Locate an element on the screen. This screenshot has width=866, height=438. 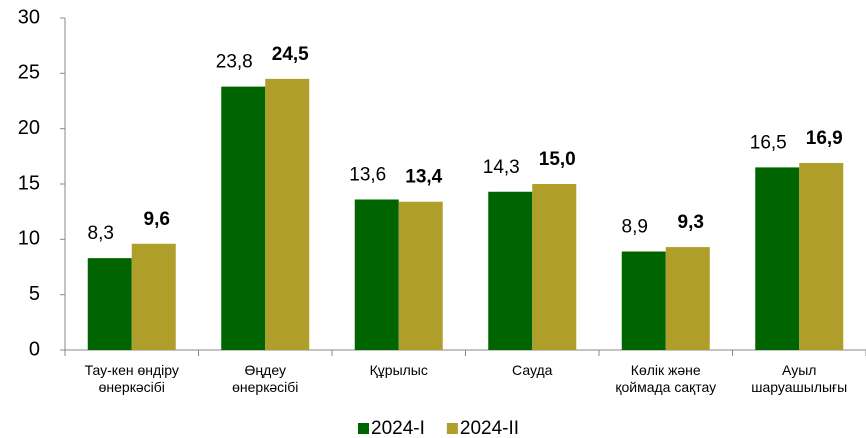
y-tick-label: 25 is located at coordinates (29, 73).